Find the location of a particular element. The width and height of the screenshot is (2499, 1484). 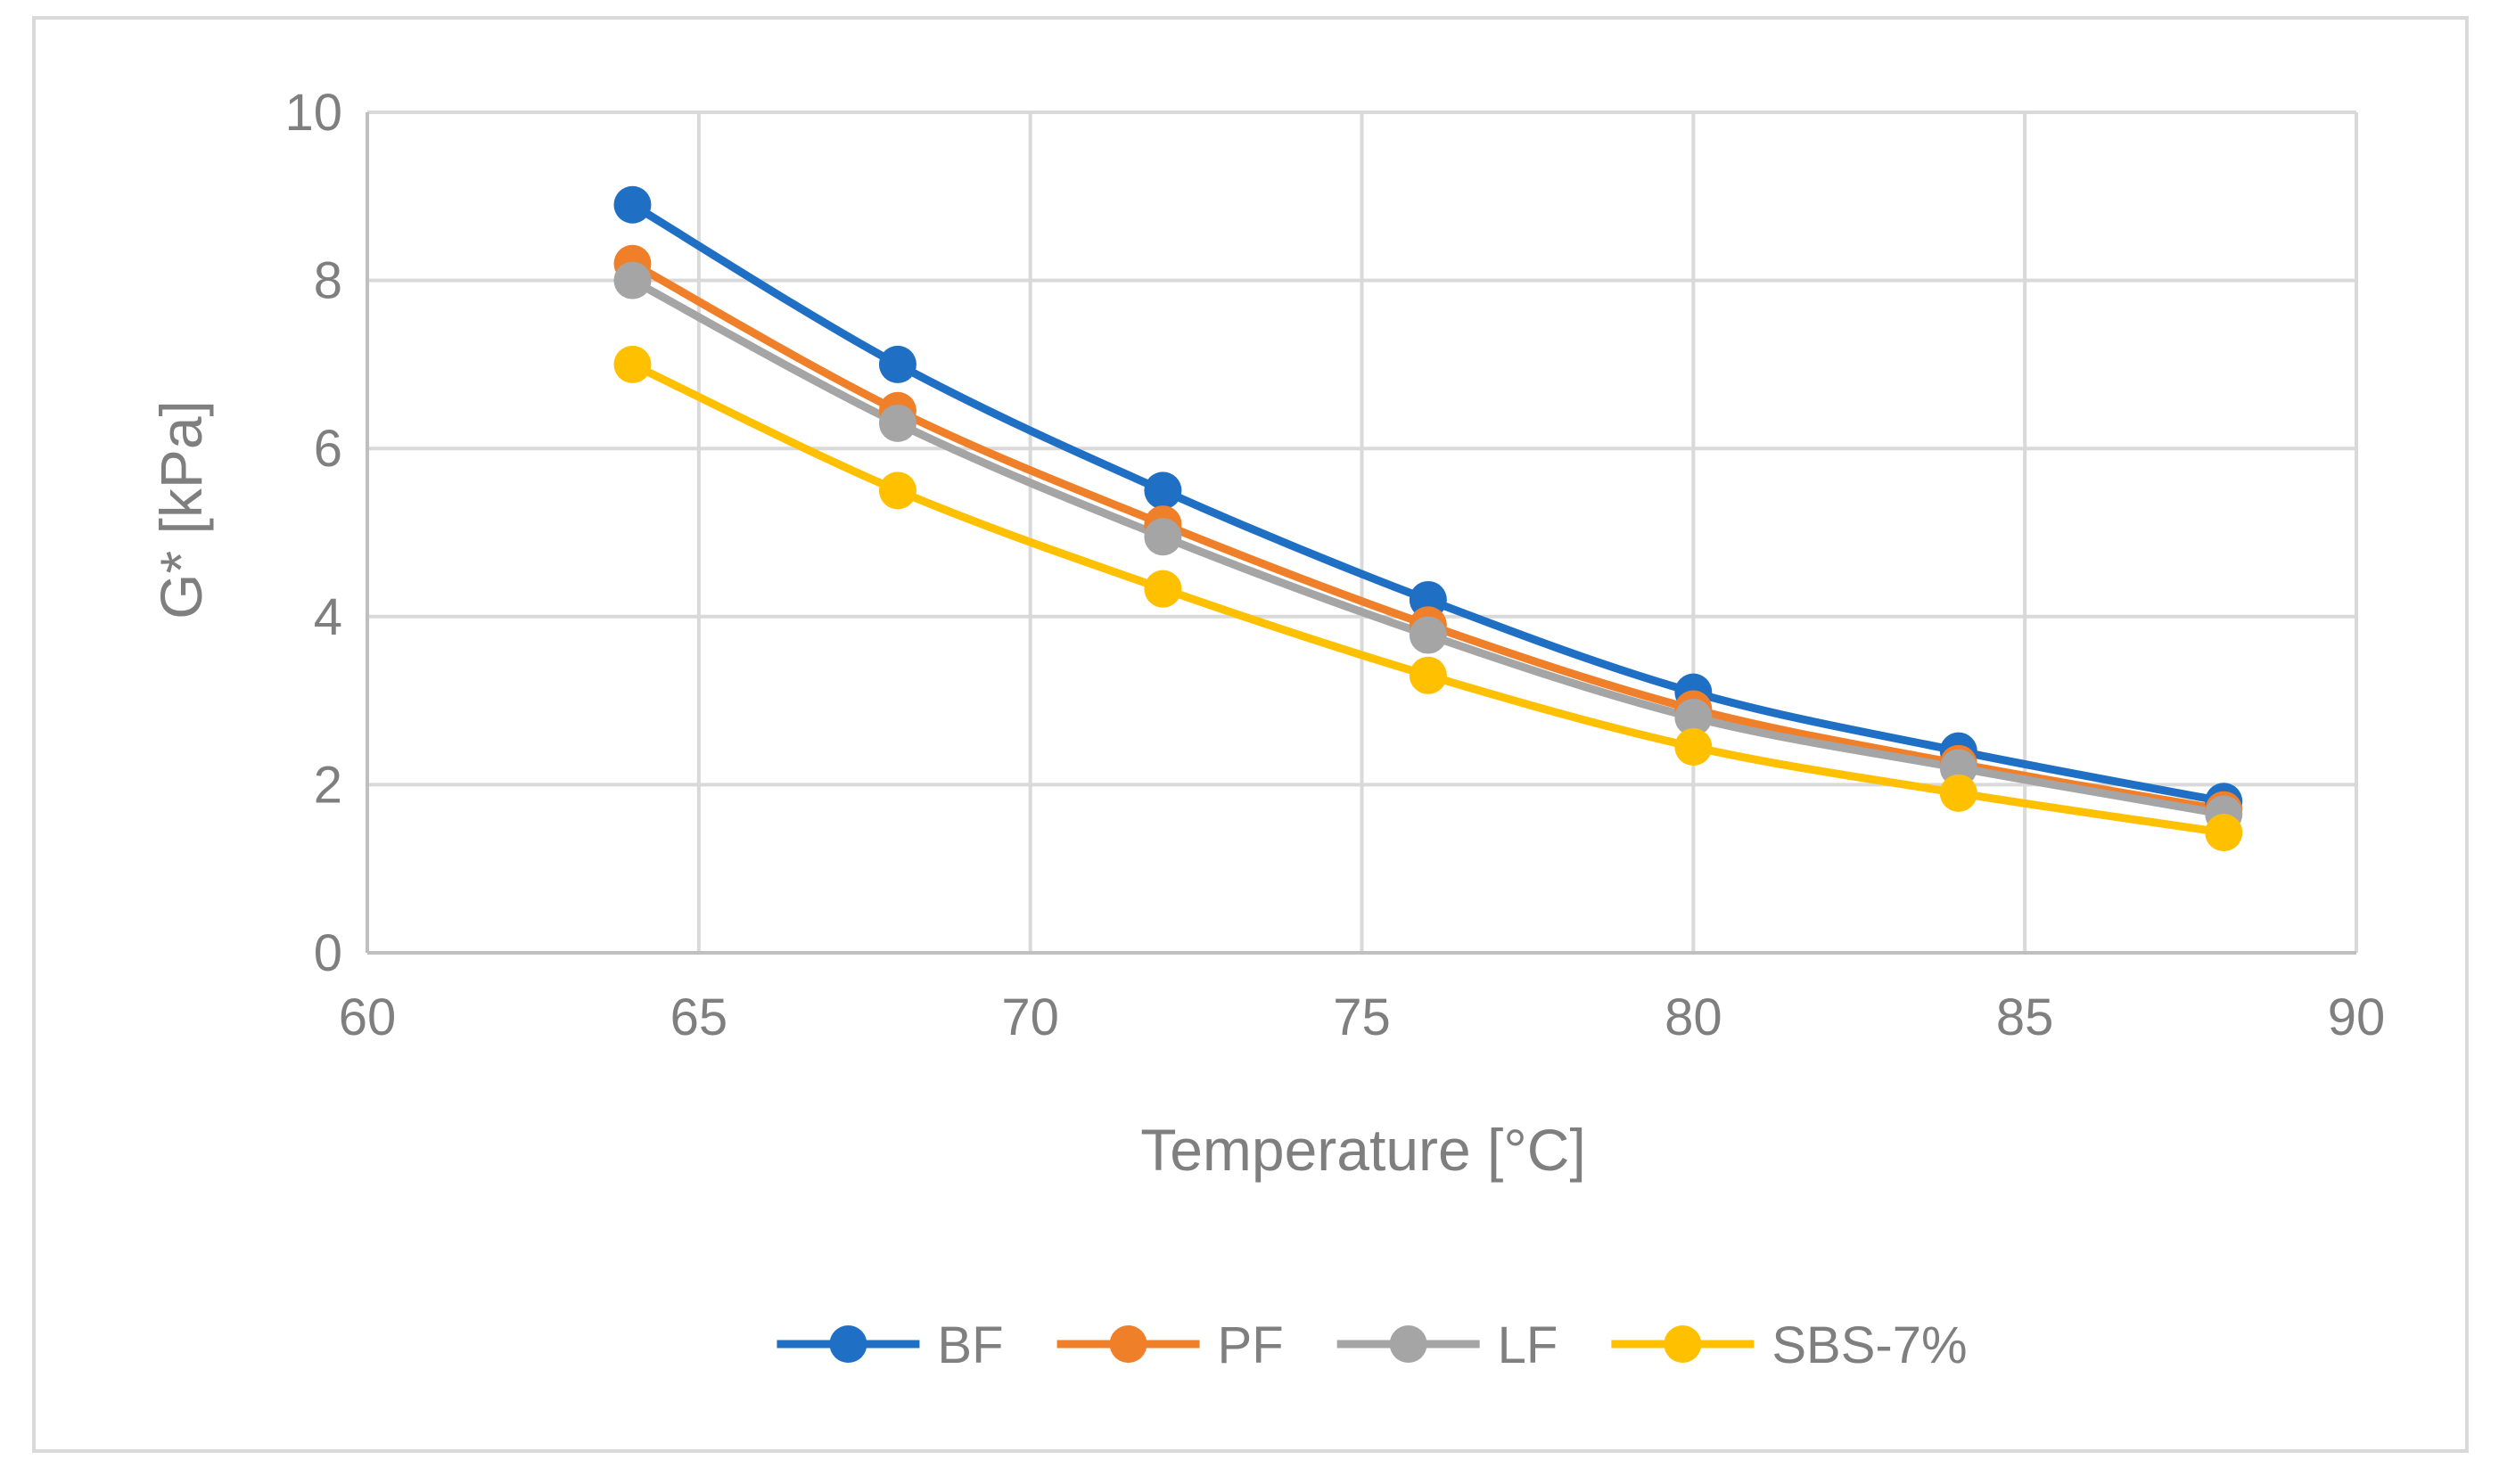

y-tick-label: 8 is located at coordinates (328, 281).